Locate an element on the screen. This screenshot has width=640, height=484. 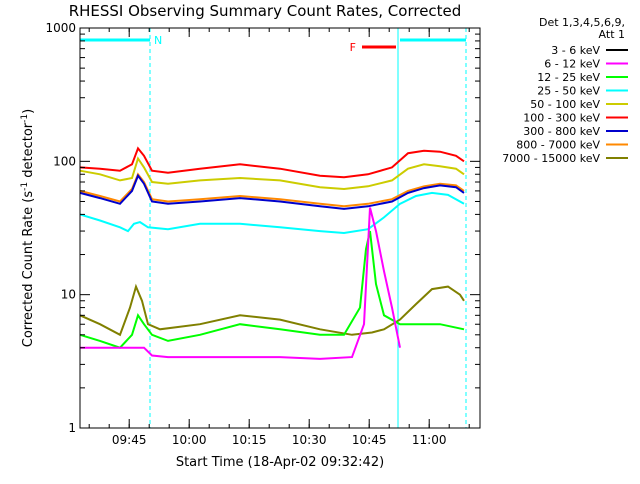
series-line-yellow is located at coordinates (272, 173).